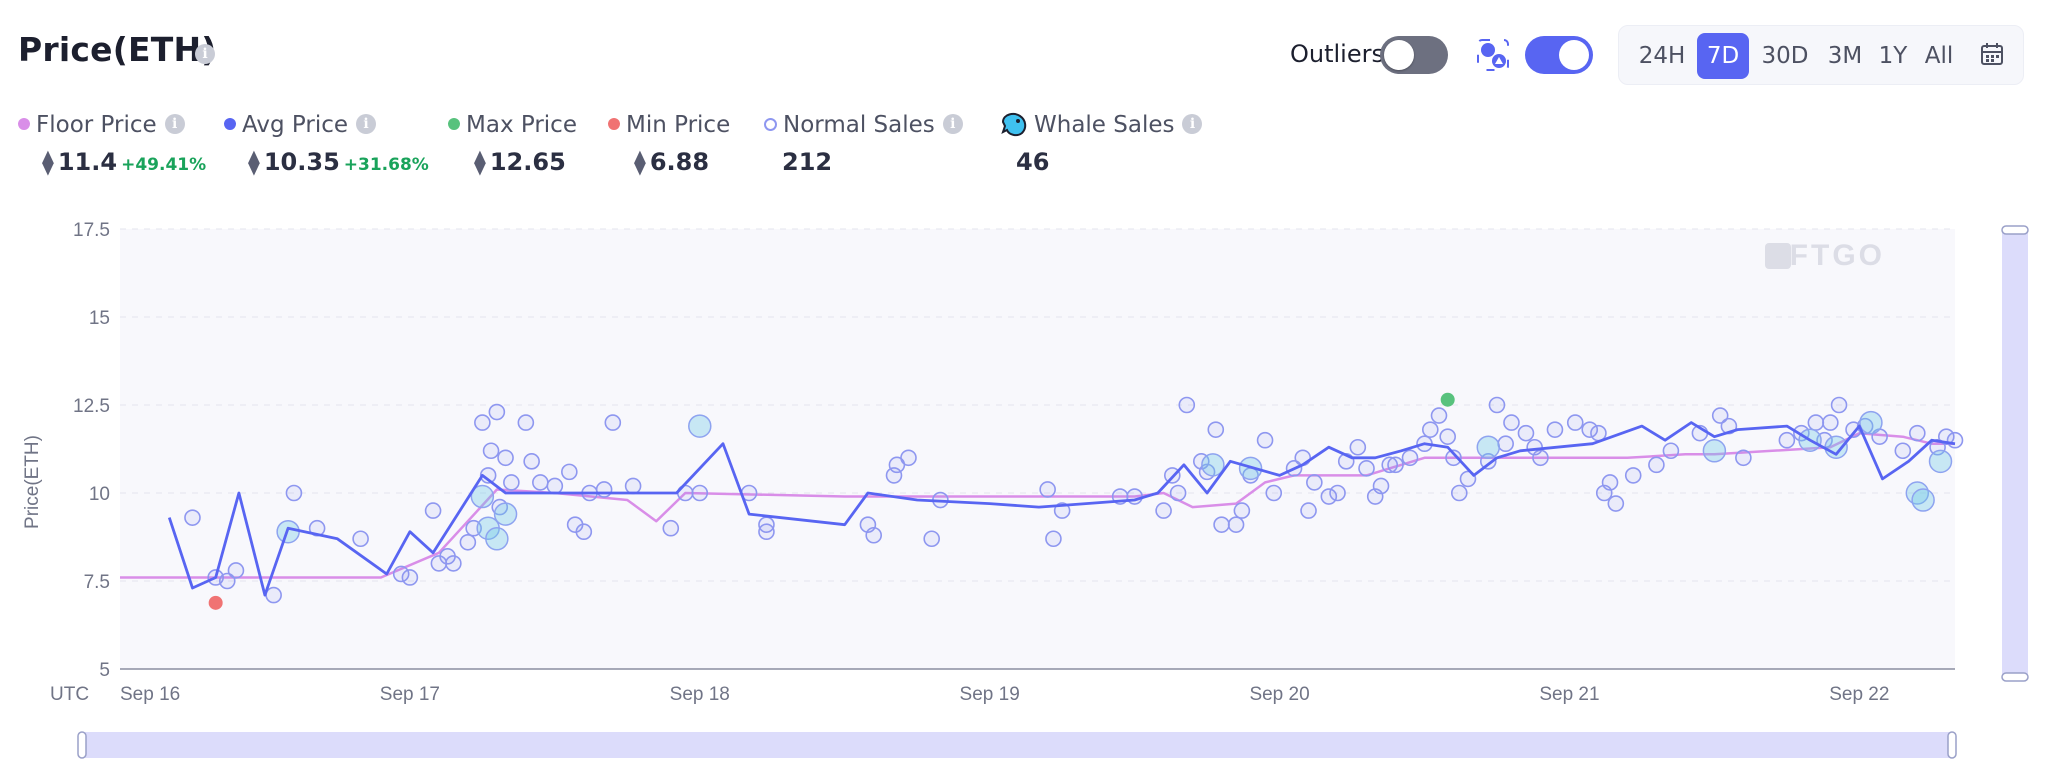 This screenshot has height=781, width=2048. Describe the element at coordinates (295, 125) in the screenshot. I see `legend-label: Avg Price` at that location.